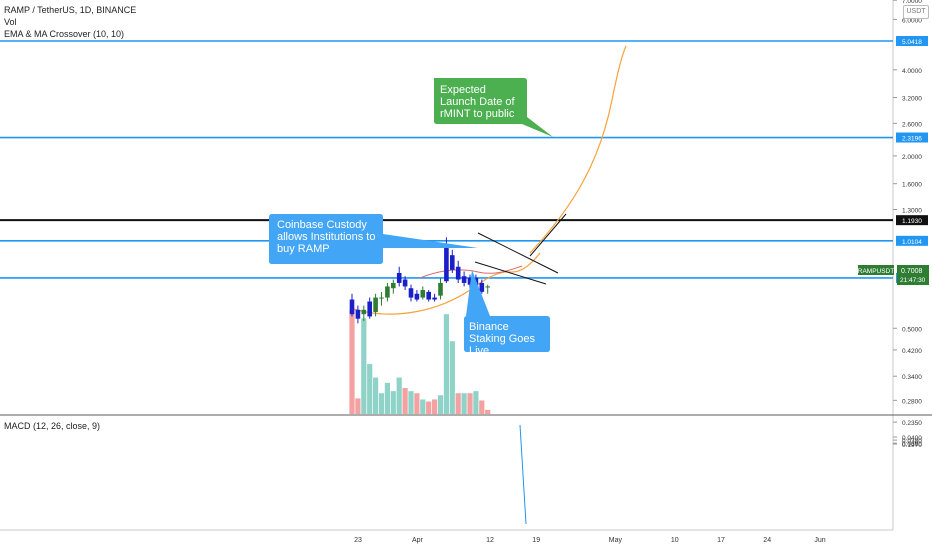 The width and height of the screenshot is (932, 550). Describe the element at coordinates (912, 377) in the screenshot. I see `price-tick-label: 0.3400` at that location.